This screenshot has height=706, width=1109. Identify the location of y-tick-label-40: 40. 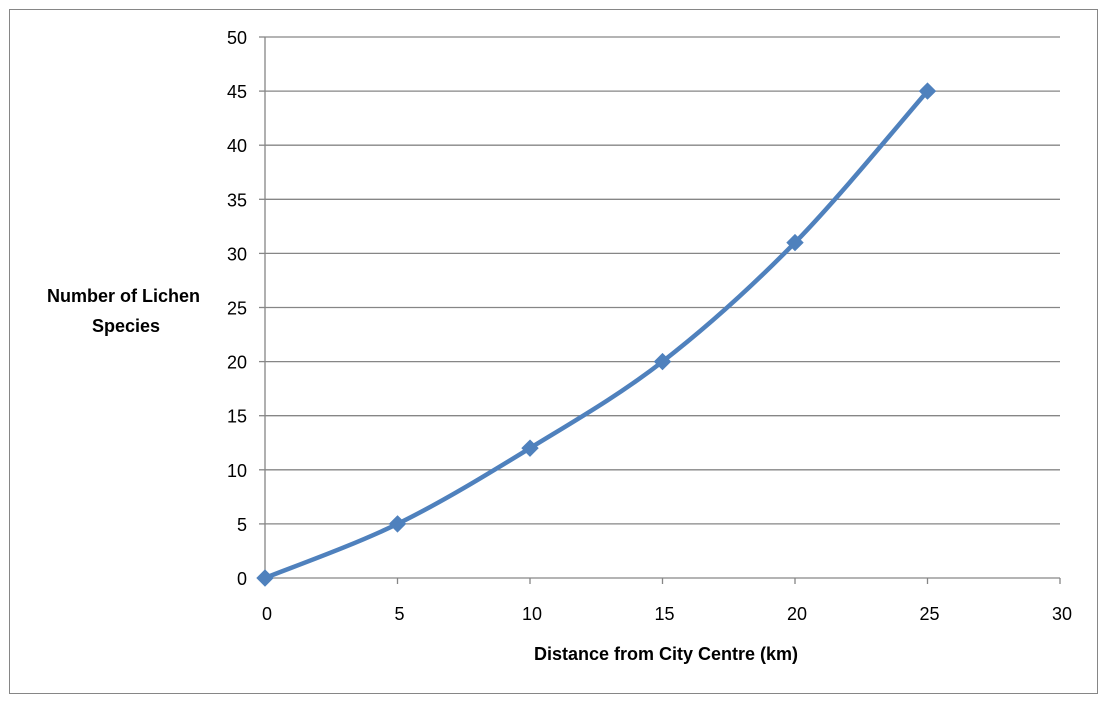
(237, 146).